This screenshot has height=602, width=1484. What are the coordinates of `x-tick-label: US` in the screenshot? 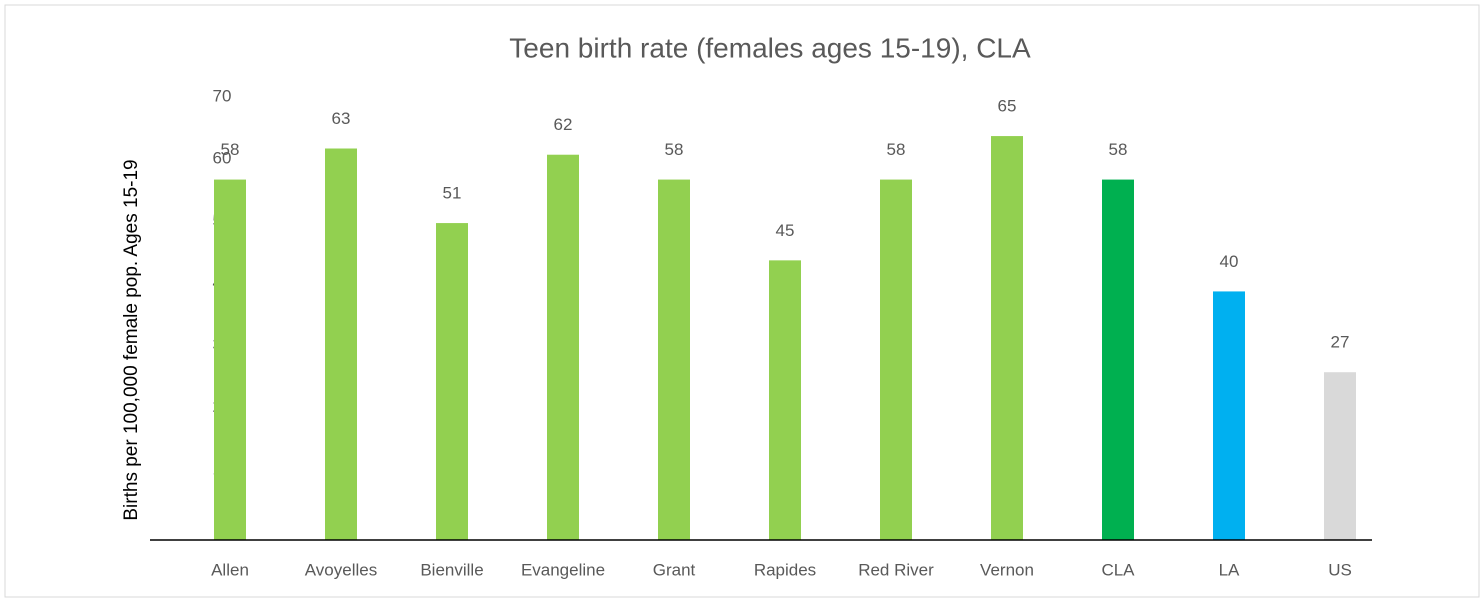 It's located at (1340, 569).